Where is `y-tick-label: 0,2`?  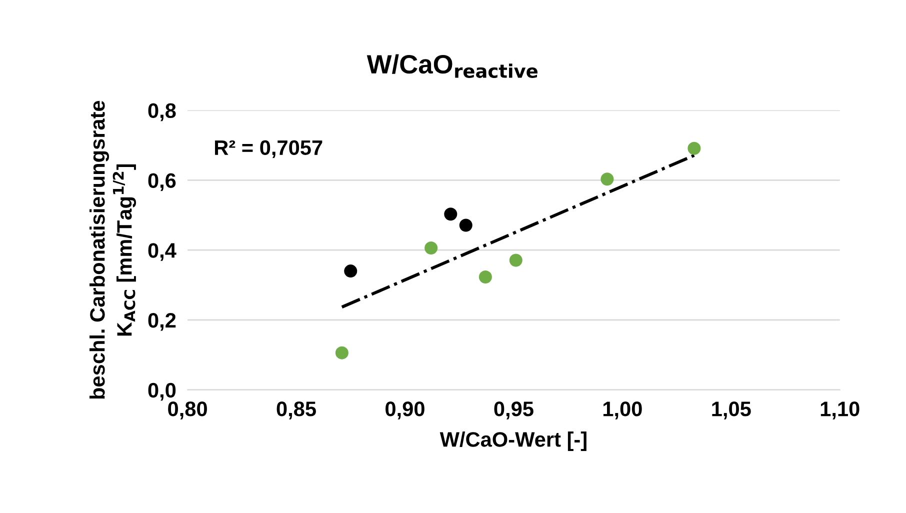
y-tick-label: 0,2 is located at coordinates (162, 321).